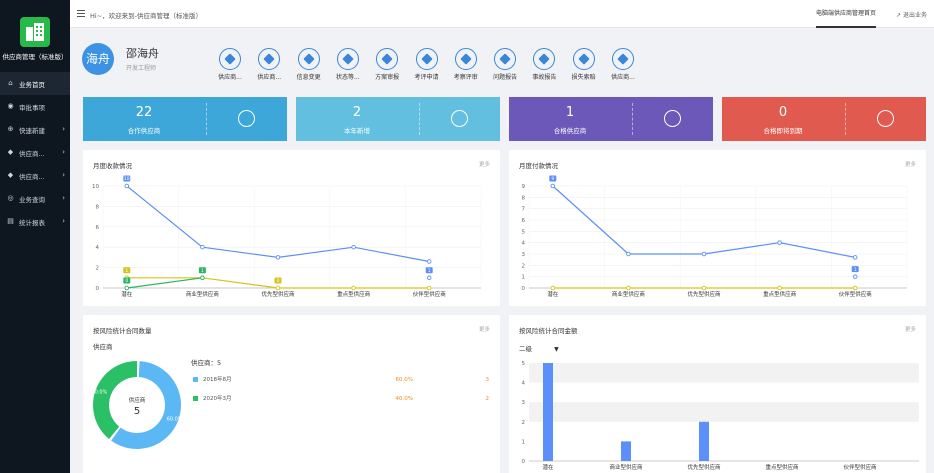  I want to click on panel-title: 月度付款情况, so click(538, 166).